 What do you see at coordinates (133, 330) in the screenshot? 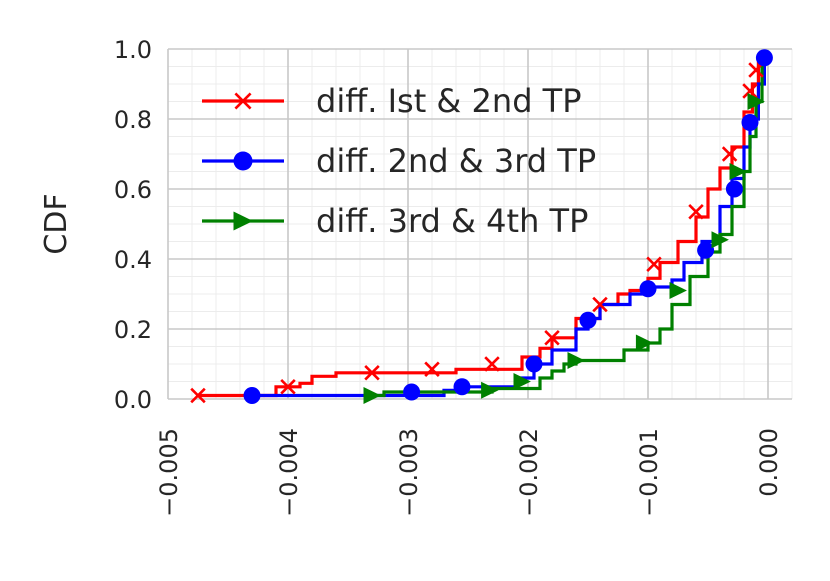
I see `y-tick-label: 0.2` at bounding box center [133, 330].